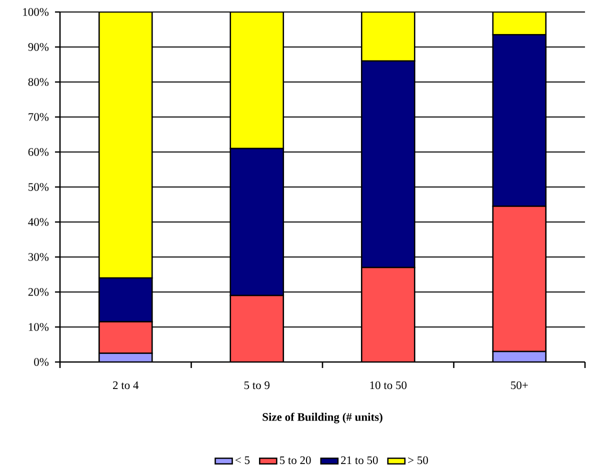  What do you see at coordinates (38, 292) in the screenshot?
I see `y-tick-label: 20%` at bounding box center [38, 292].